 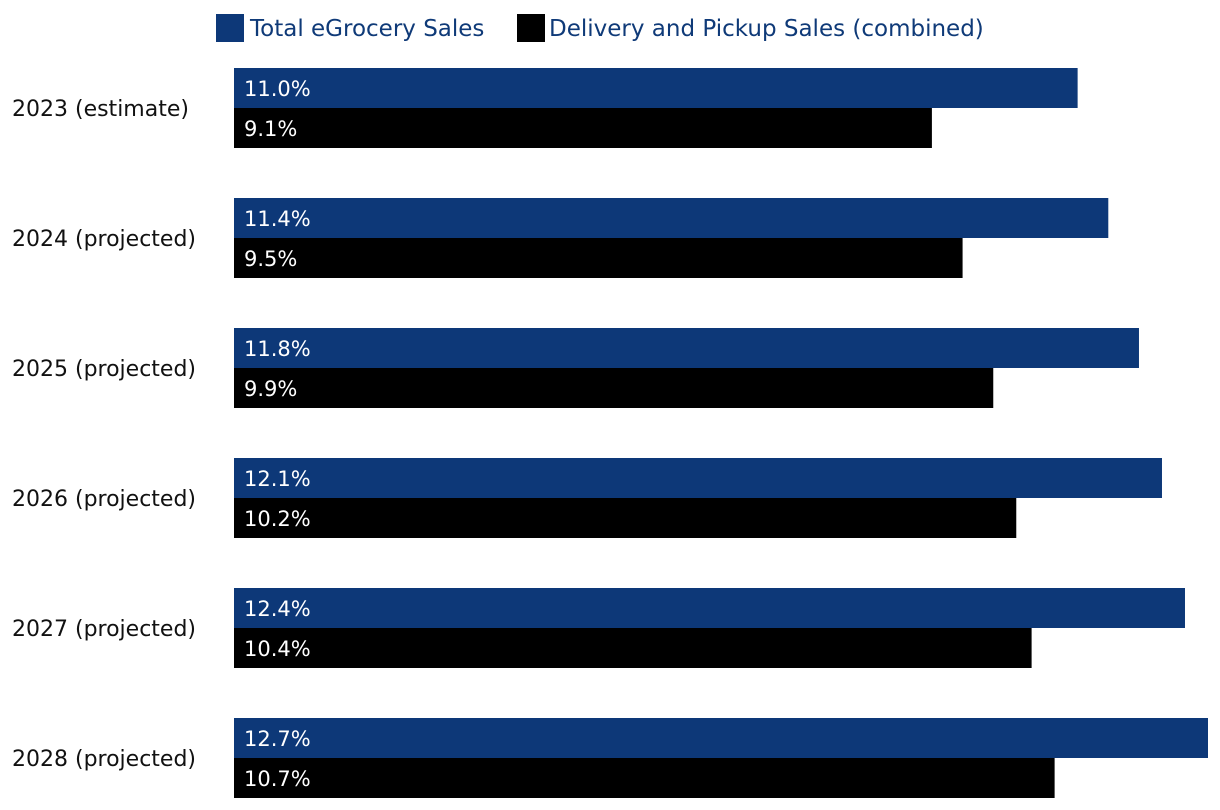 What do you see at coordinates (277, 89) in the screenshot?
I see `bar-value-label: 11.0%` at bounding box center [277, 89].